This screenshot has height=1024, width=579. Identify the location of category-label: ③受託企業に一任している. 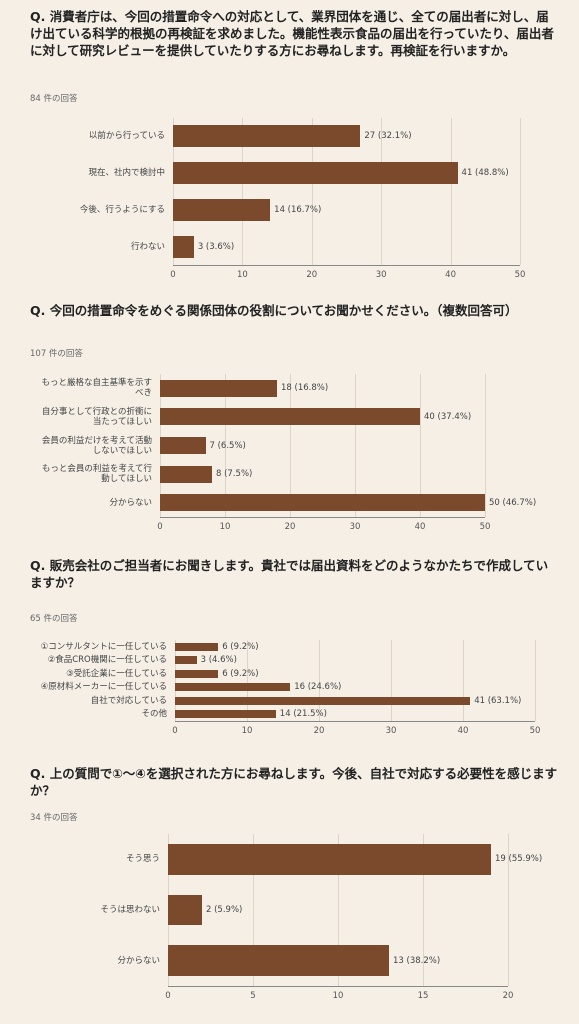
(116, 673).